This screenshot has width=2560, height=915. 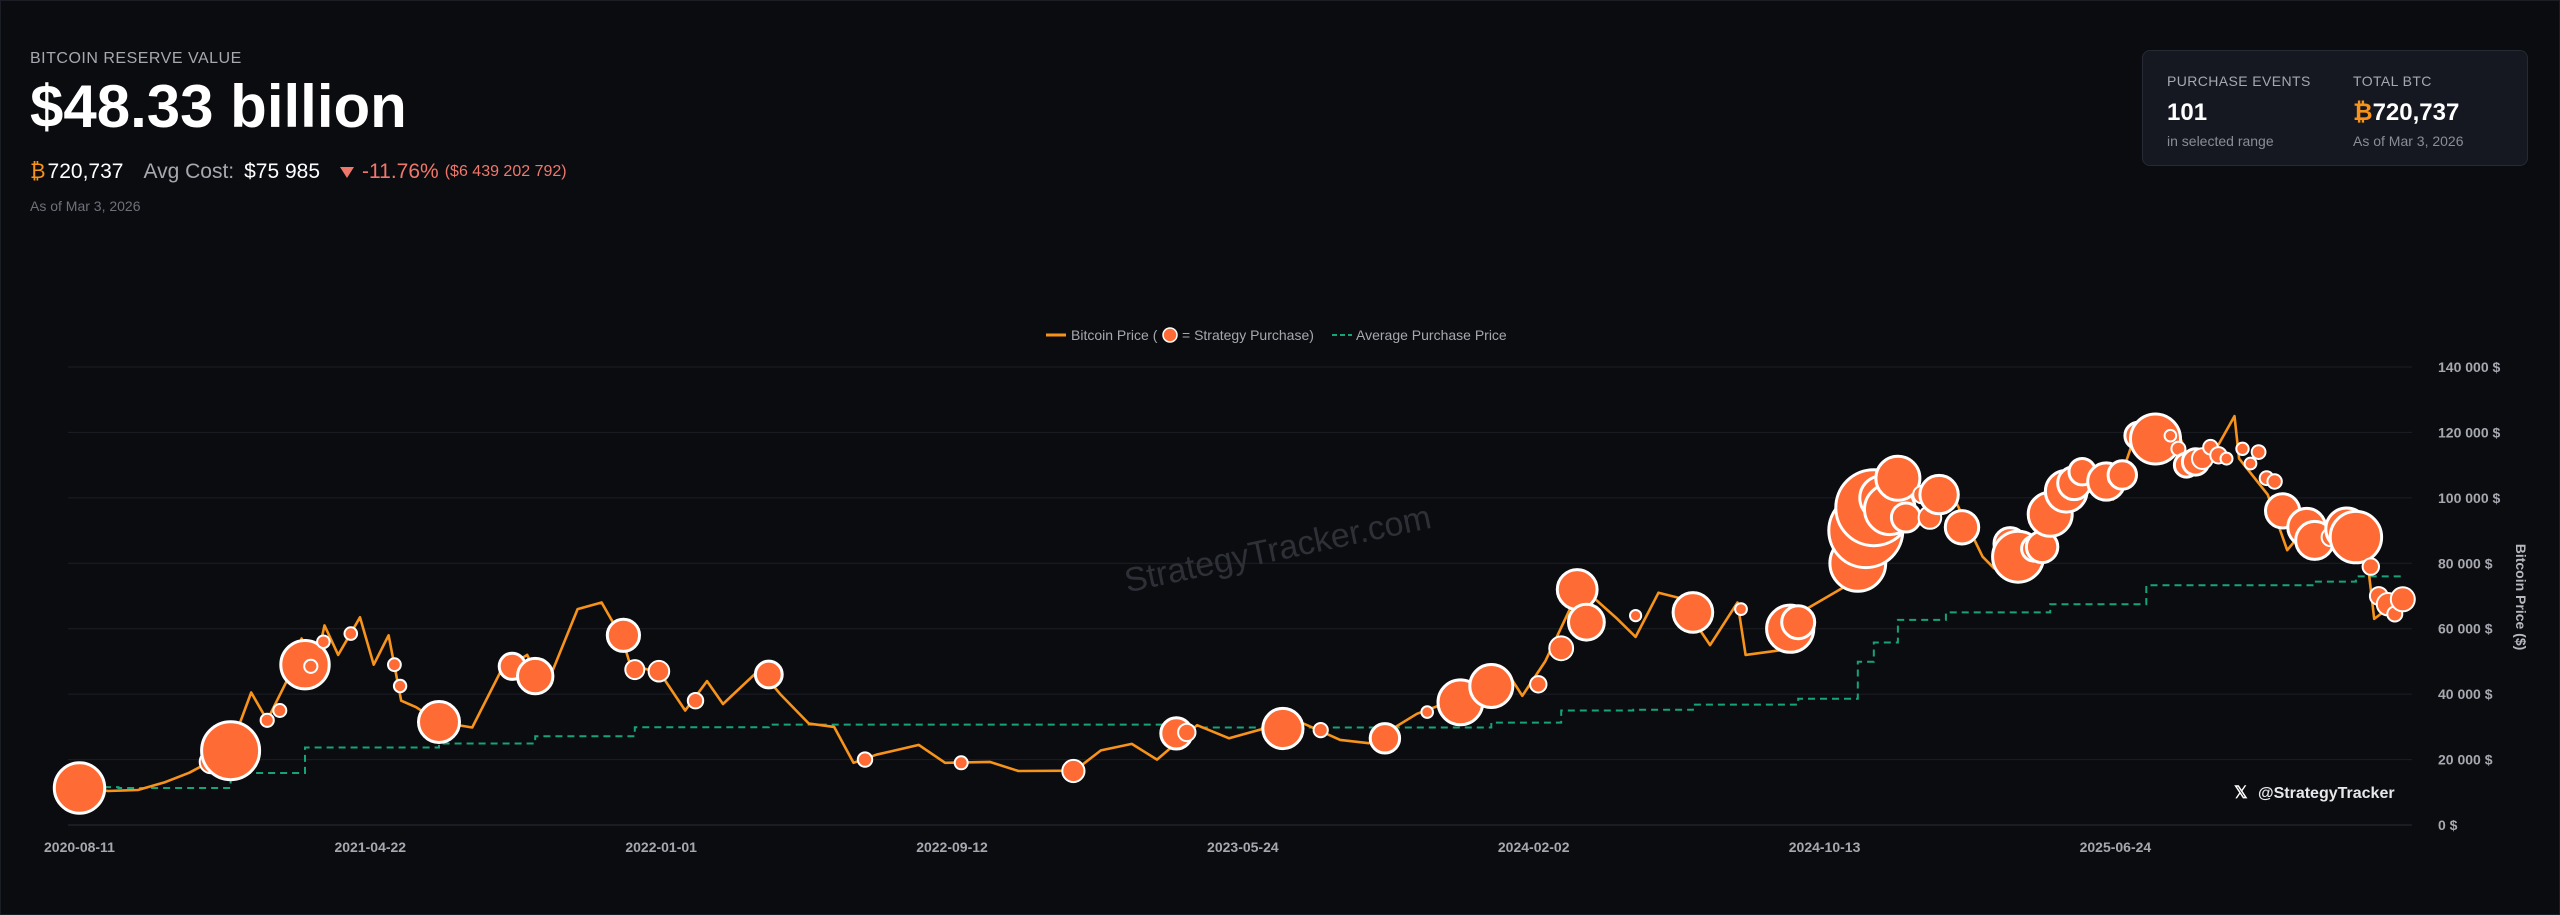 What do you see at coordinates (2408, 141) in the screenshot?
I see `total-btc-sub: As of Mar 3, 2026` at bounding box center [2408, 141].